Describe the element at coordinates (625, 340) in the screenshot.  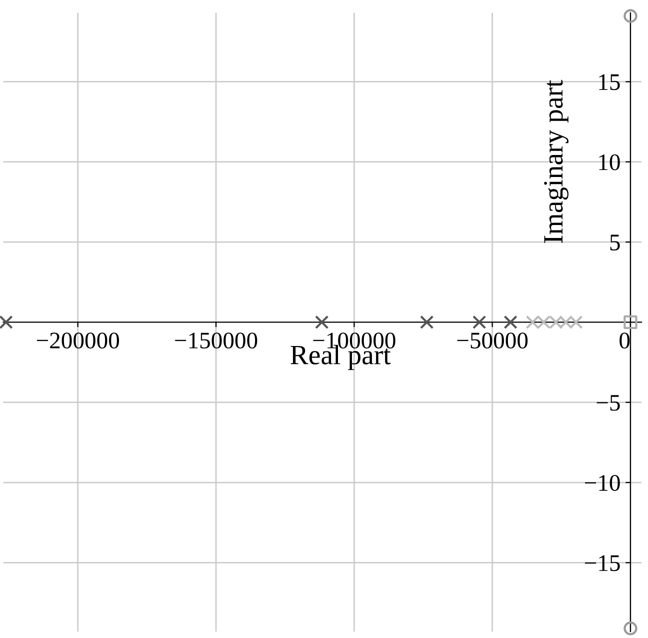
I see `x-tick-label: 0` at that location.